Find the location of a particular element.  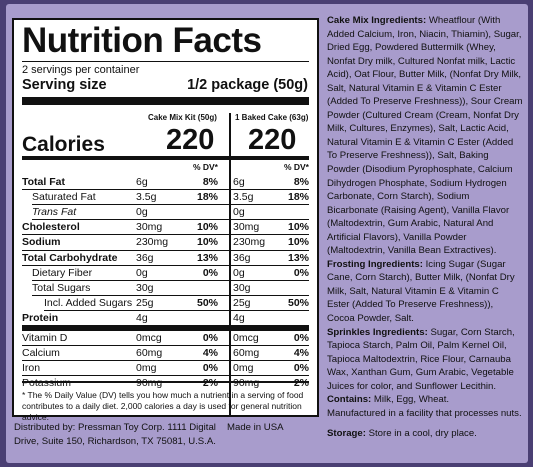

serving-size-value: 1/2 package (50g) is located at coordinates (247, 85).